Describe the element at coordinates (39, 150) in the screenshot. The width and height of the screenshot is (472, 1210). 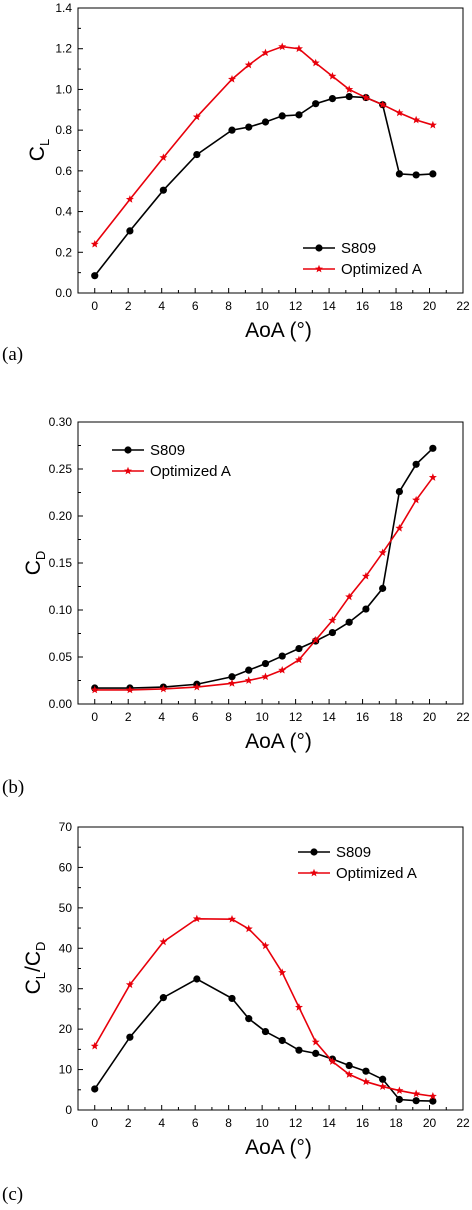
I see `y-axis-title: CL` at that location.